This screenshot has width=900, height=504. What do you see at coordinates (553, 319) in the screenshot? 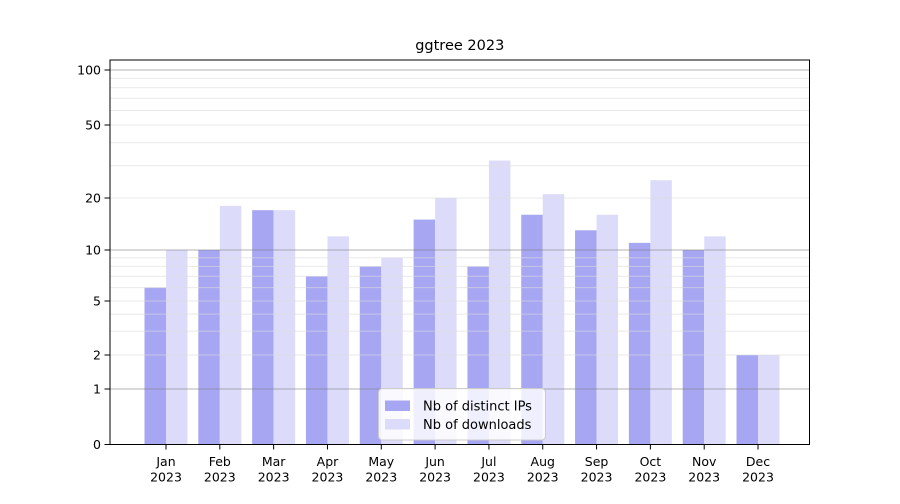
I see `bar-downloads-aug` at bounding box center [553, 319].